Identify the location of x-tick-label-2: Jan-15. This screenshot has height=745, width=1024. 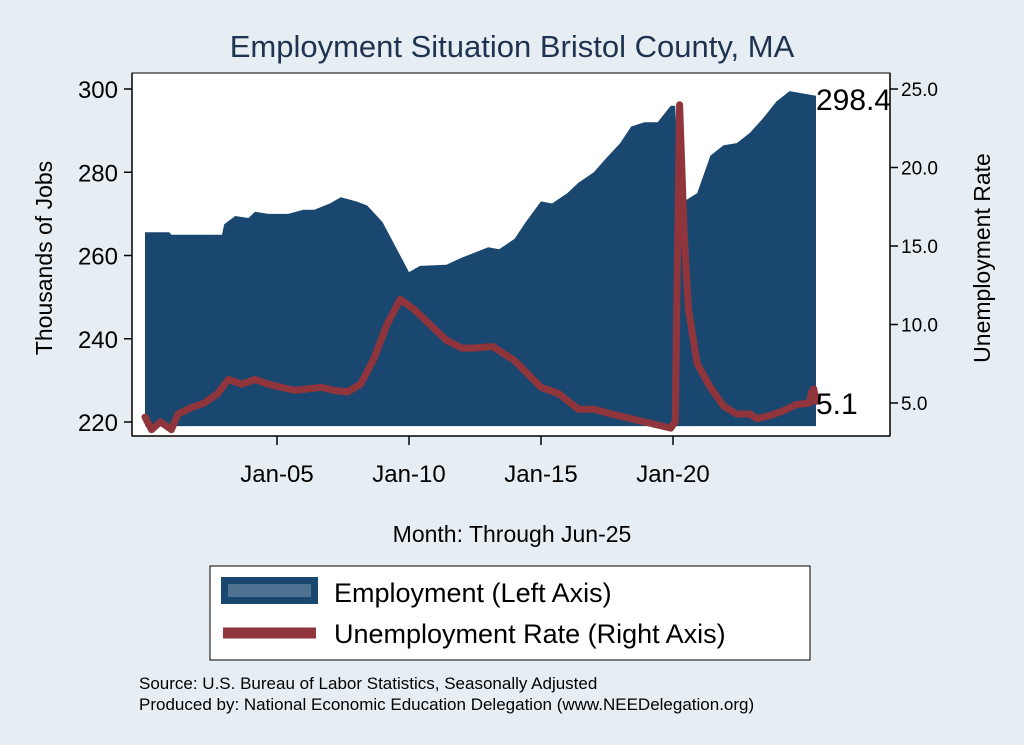
(540, 474).